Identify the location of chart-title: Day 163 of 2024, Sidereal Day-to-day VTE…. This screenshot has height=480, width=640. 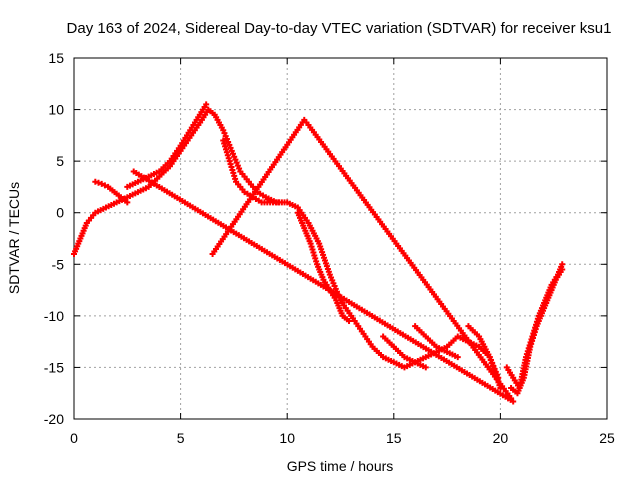
(339, 28).